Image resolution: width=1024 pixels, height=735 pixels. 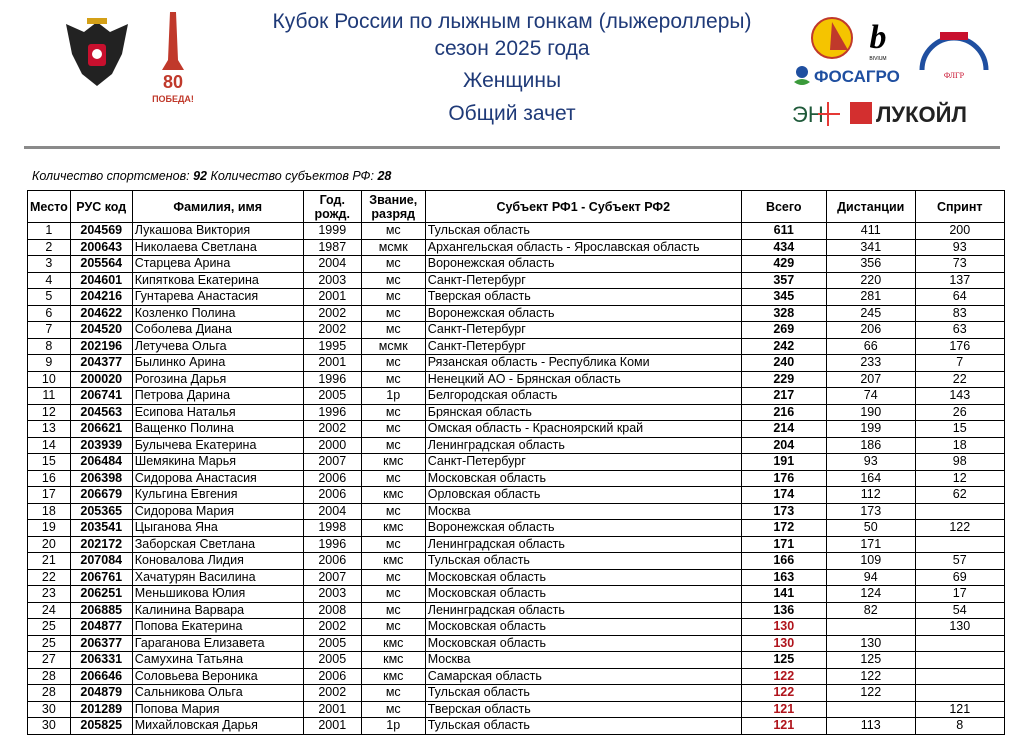 I want to click on cell-name: Николаева Светлана, so click(x=217, y=247).